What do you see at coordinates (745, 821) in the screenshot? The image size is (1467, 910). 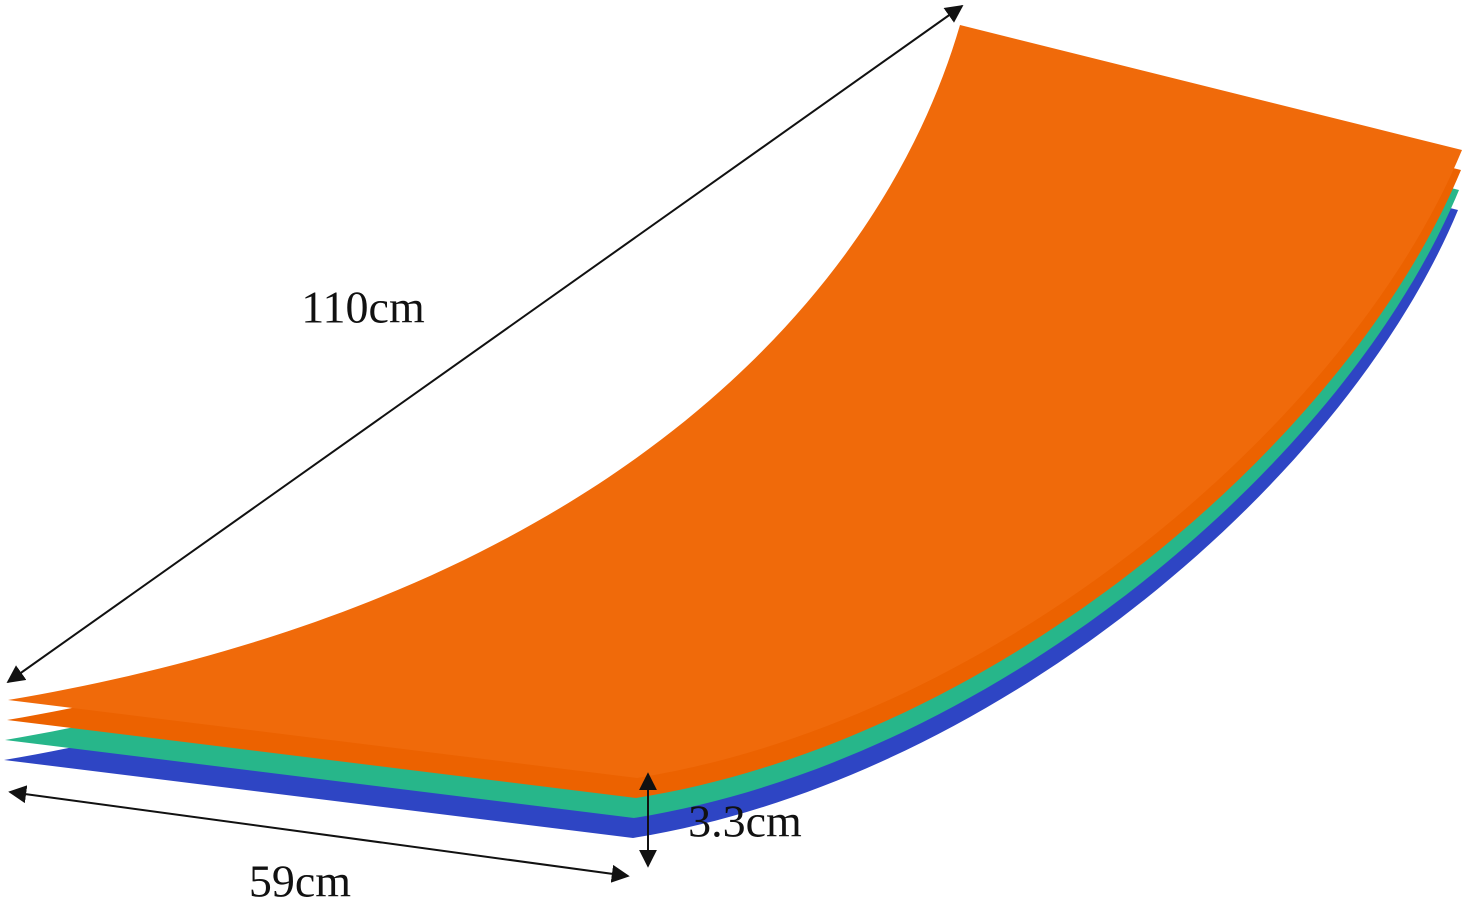 I see `thickness-label: 3.3cm` at bounding box center [745, 821].